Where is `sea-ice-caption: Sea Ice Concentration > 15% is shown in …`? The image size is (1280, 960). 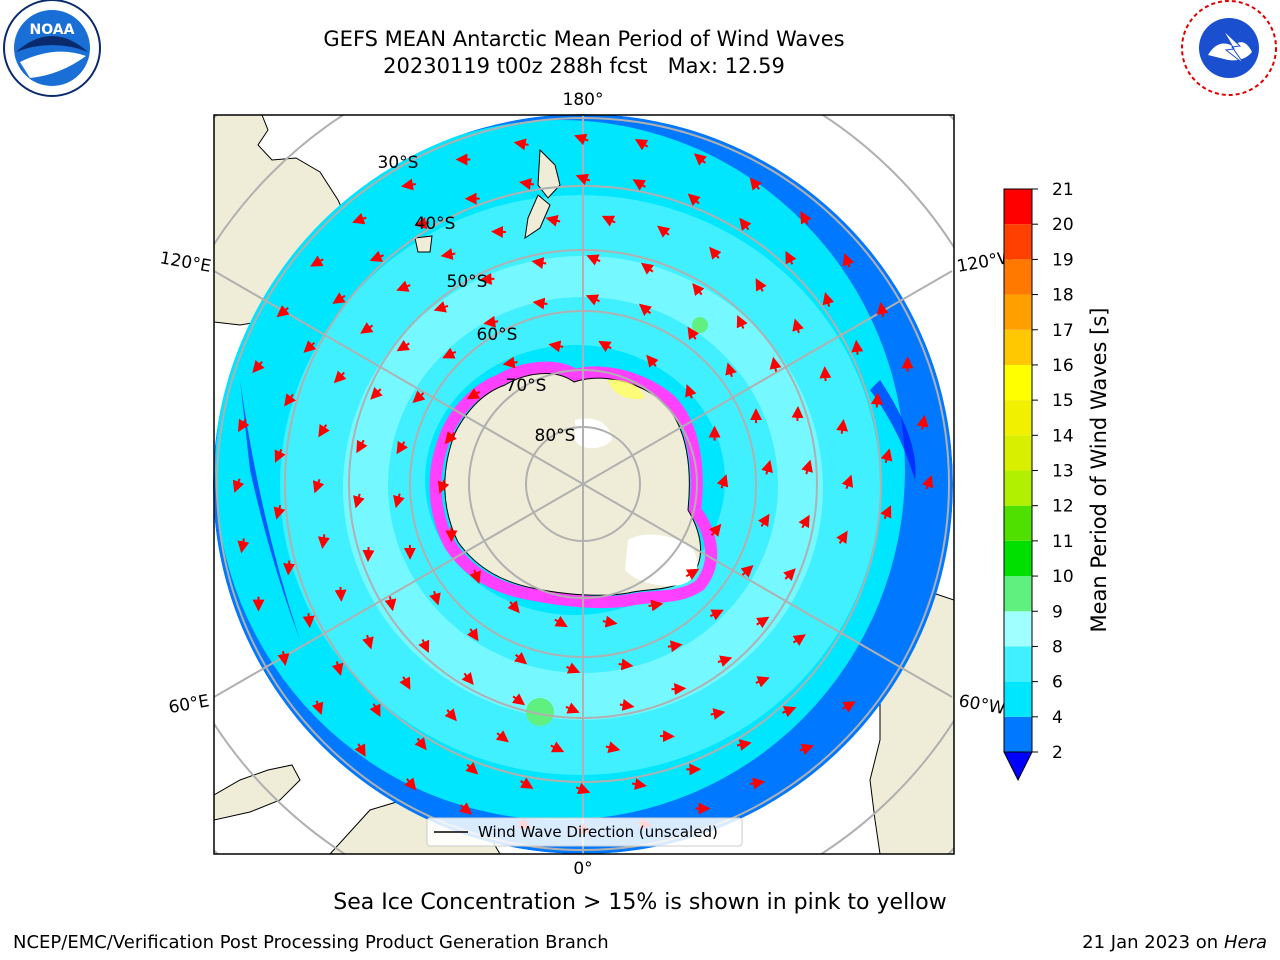 sea-ice-caption: Sea Ice Concentration > 15% is shown in … is located at coordinates (640, 902).